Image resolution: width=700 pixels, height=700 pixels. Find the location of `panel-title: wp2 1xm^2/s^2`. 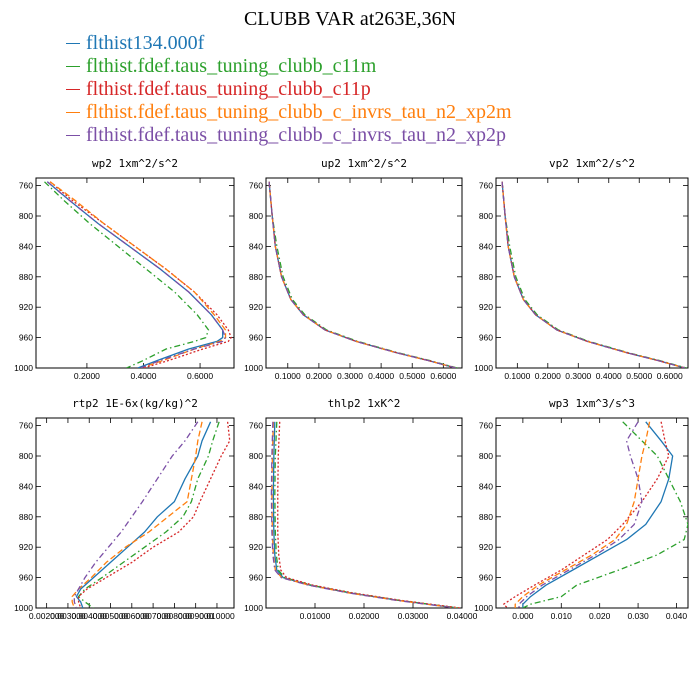

panel-title: wp2 1xm^2/s^2 is located at coordinates (135, 163).